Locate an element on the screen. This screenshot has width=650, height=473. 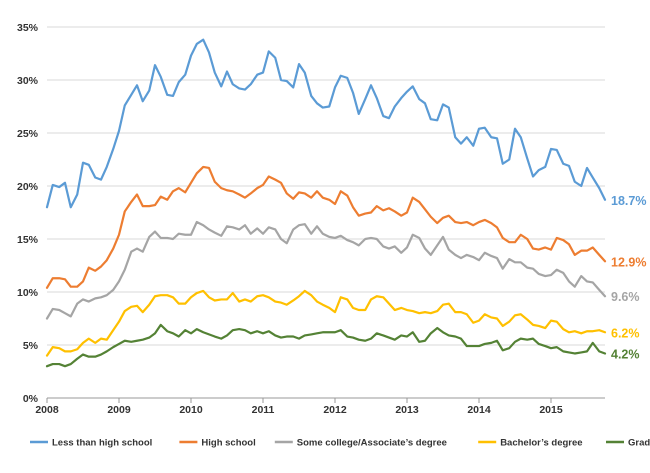
y-tick-label: 15% is located at coordinates (28, 240).